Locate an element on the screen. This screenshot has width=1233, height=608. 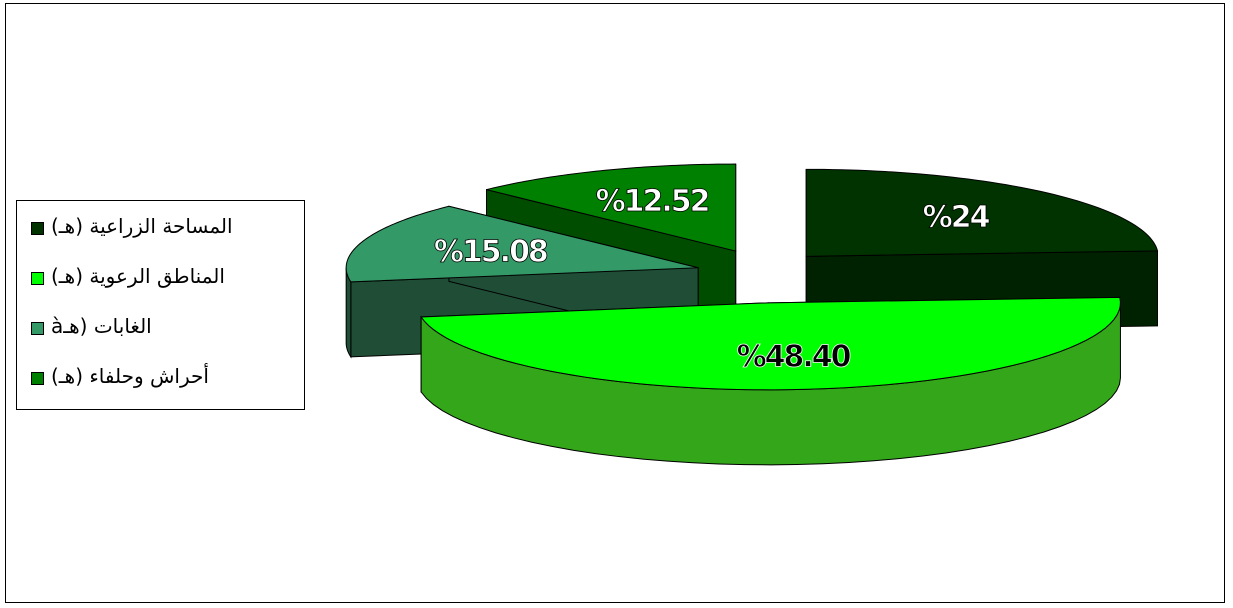
pie-data-label: %24 is located at coordinates (956, 217).